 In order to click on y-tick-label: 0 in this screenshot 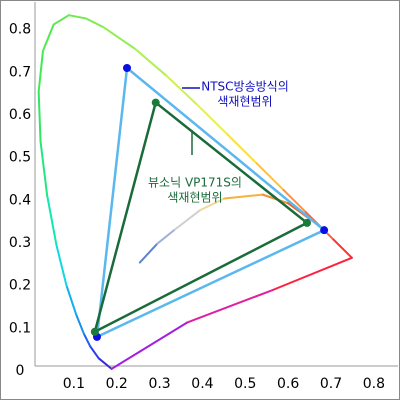, I will do `click(20, 371)`.